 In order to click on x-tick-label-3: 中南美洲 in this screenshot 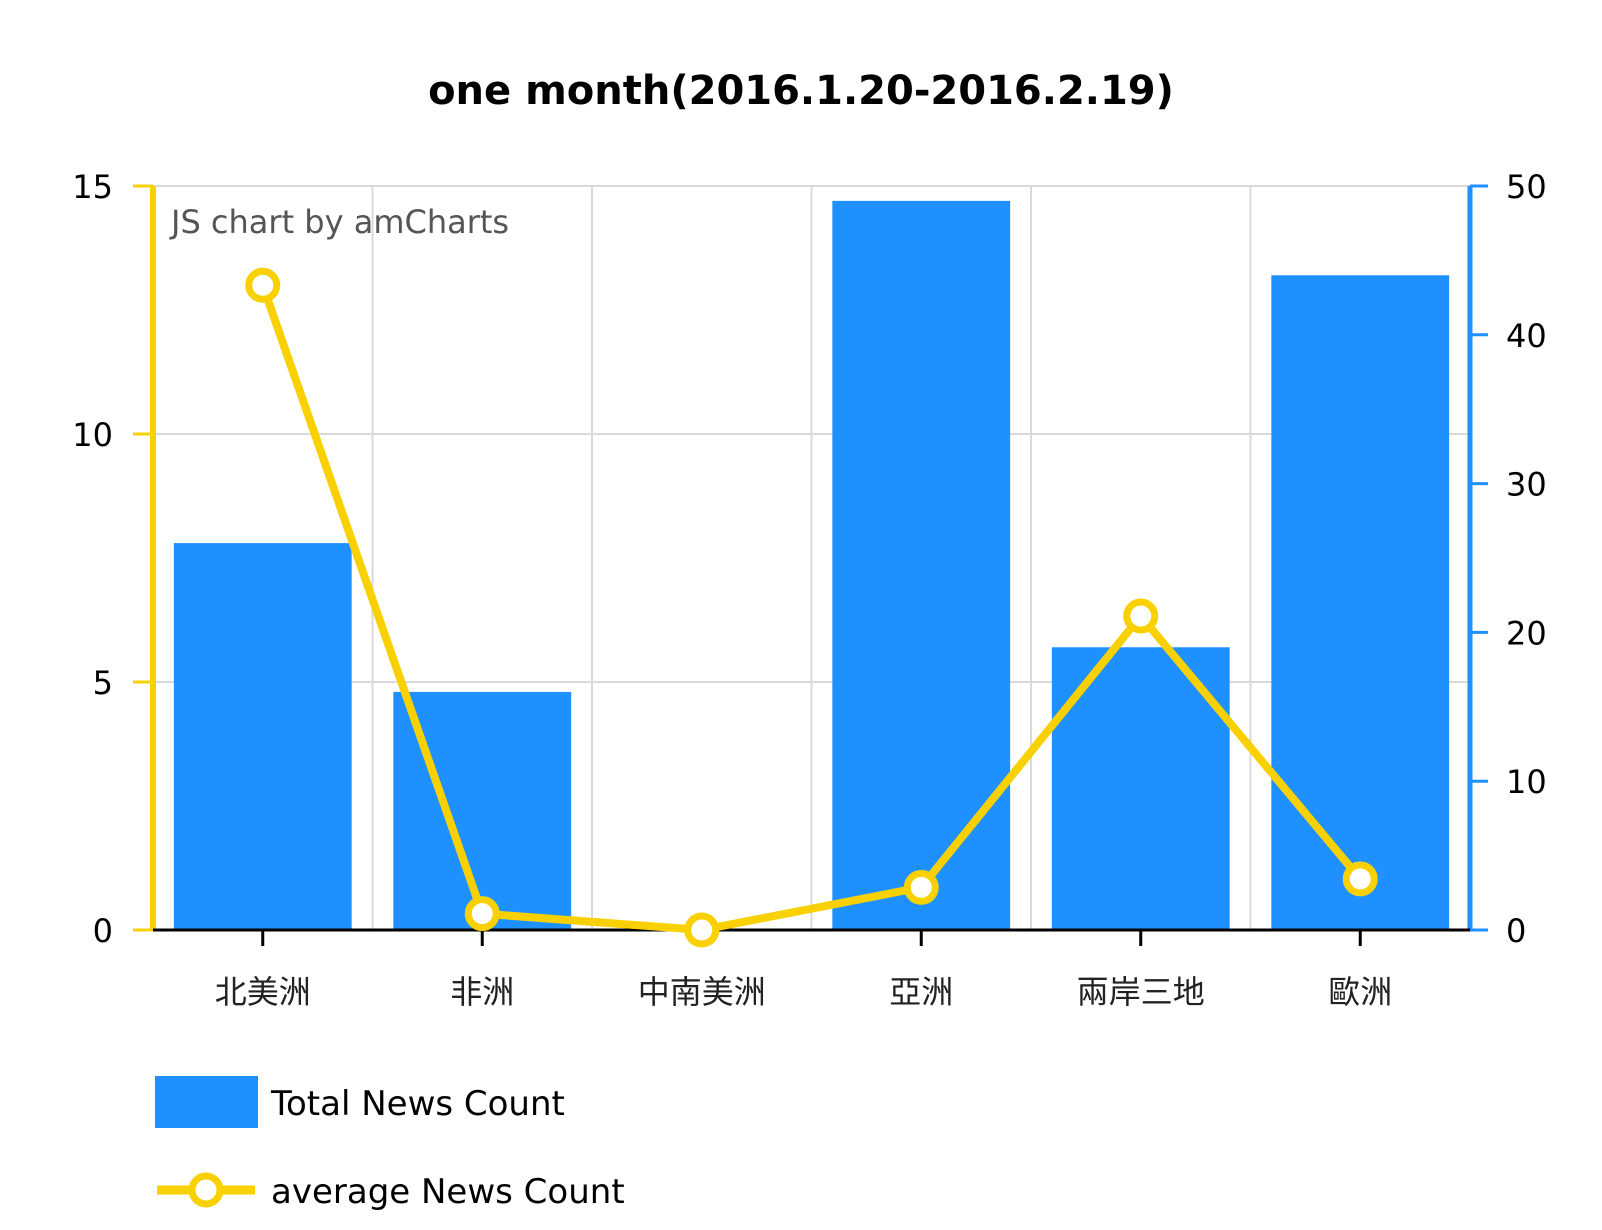, I will do `click(702, 992)`.